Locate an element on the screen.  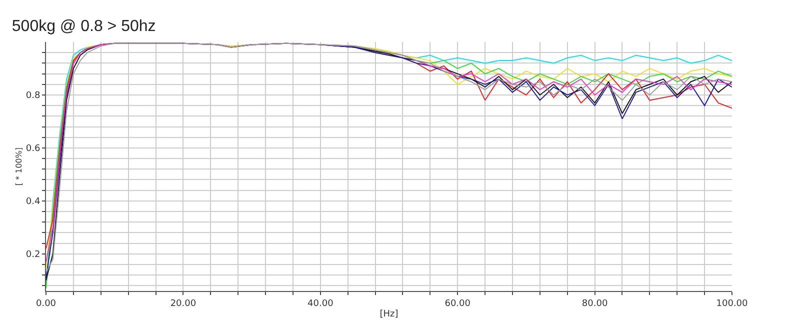
x-tick-label: 100.00 is located at coordinates (732, 303).